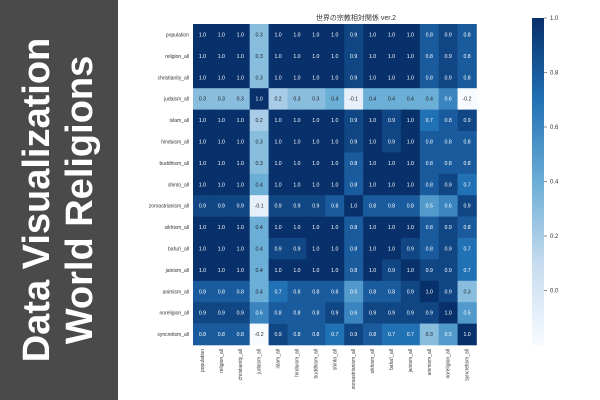 The height and width of the screenshot is (400, 600). What do you see at coordinates (448, 207) in the screenshot?
I see `cell-value-label: 0.6` at bounding box center [448, 207].